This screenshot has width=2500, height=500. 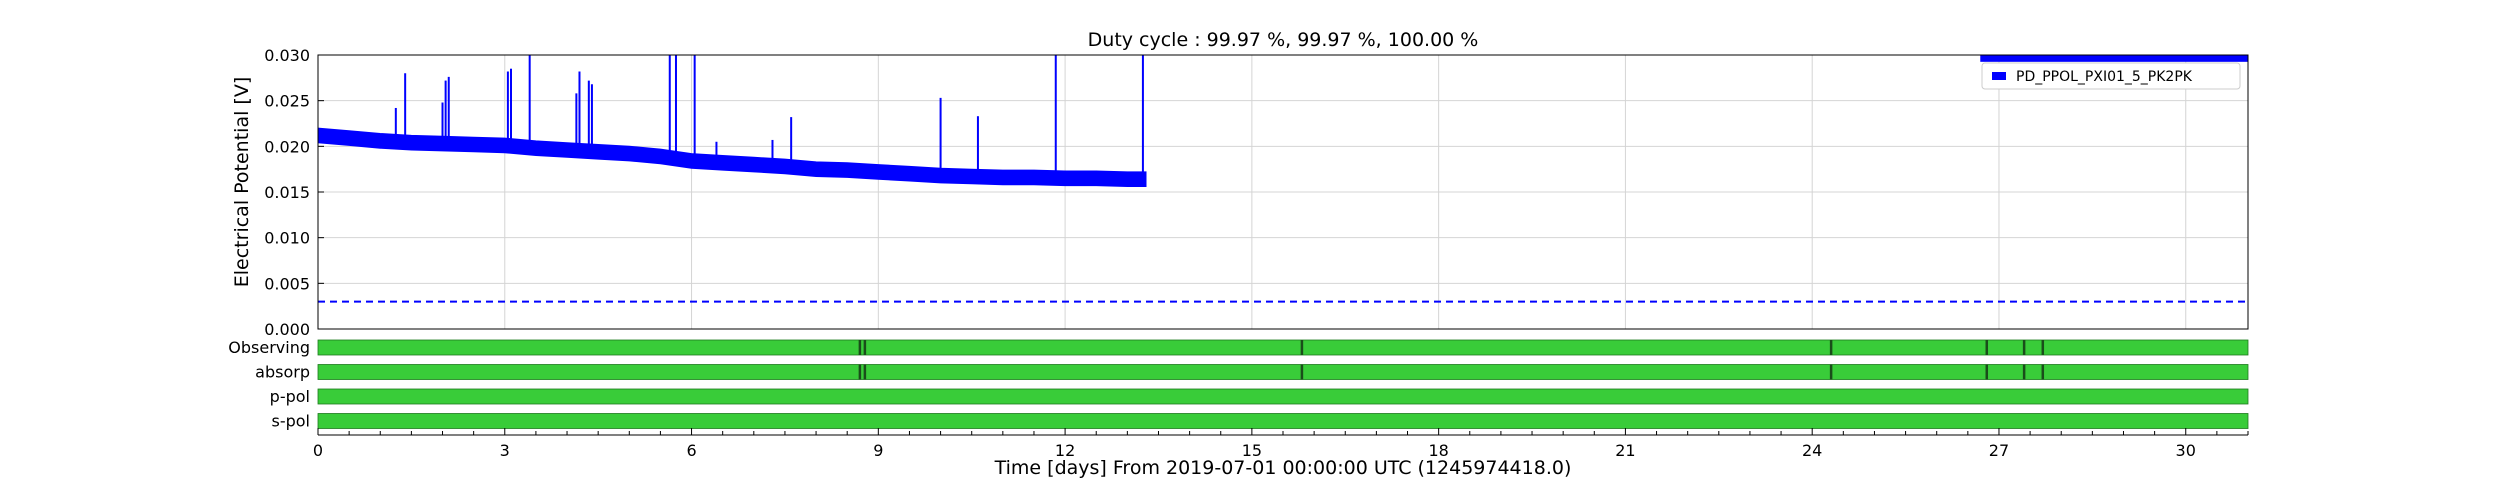 I want to click on state-bar-label: s-pol, so click(x=291, y=421).